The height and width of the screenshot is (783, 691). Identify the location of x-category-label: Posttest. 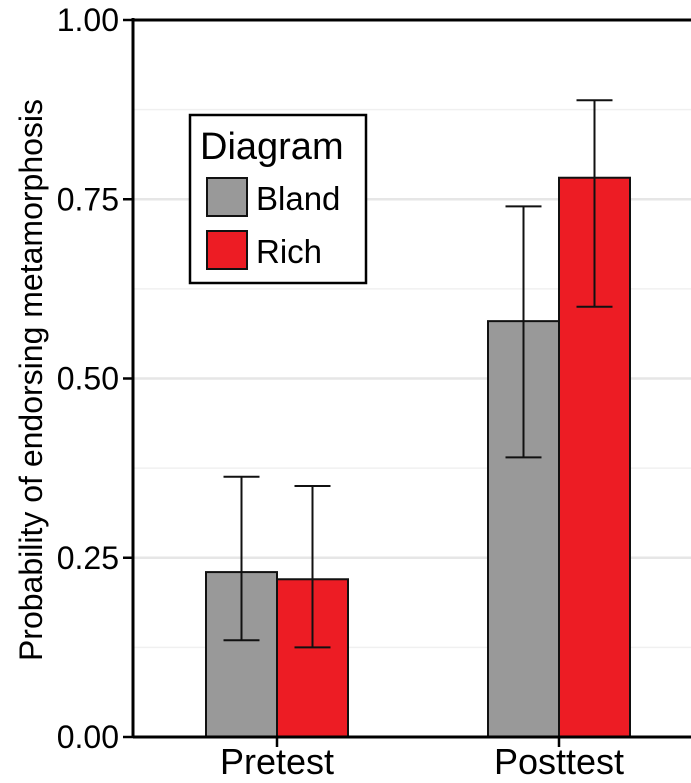
(559, 761).